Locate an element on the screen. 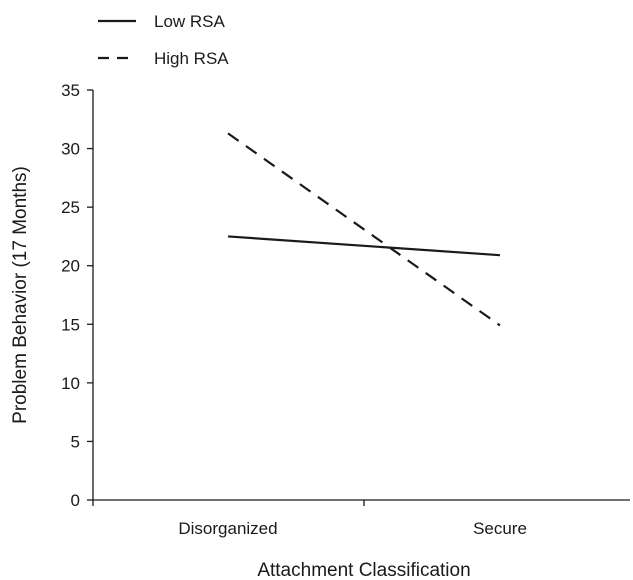  y-tick-label: 10 is located at coordinates (70, 383).